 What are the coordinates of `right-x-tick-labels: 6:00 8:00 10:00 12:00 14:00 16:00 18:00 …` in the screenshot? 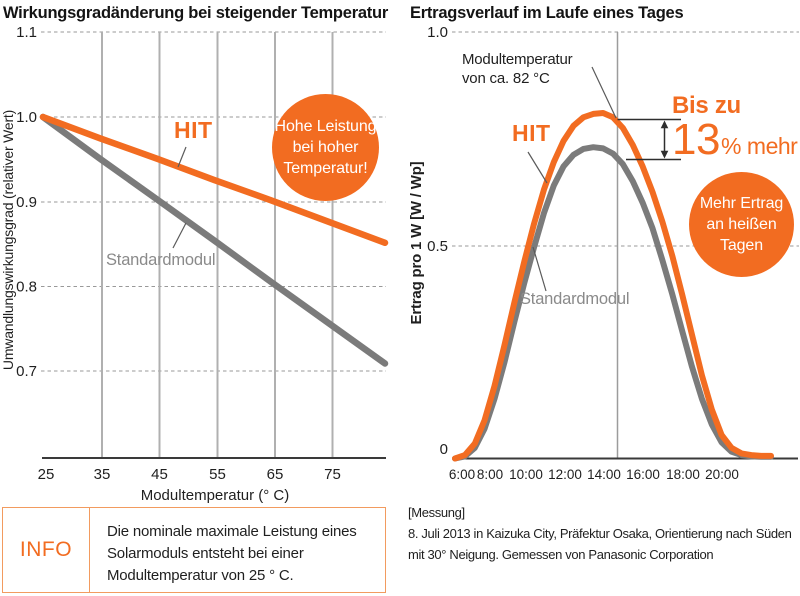 It's located at (594, 474).